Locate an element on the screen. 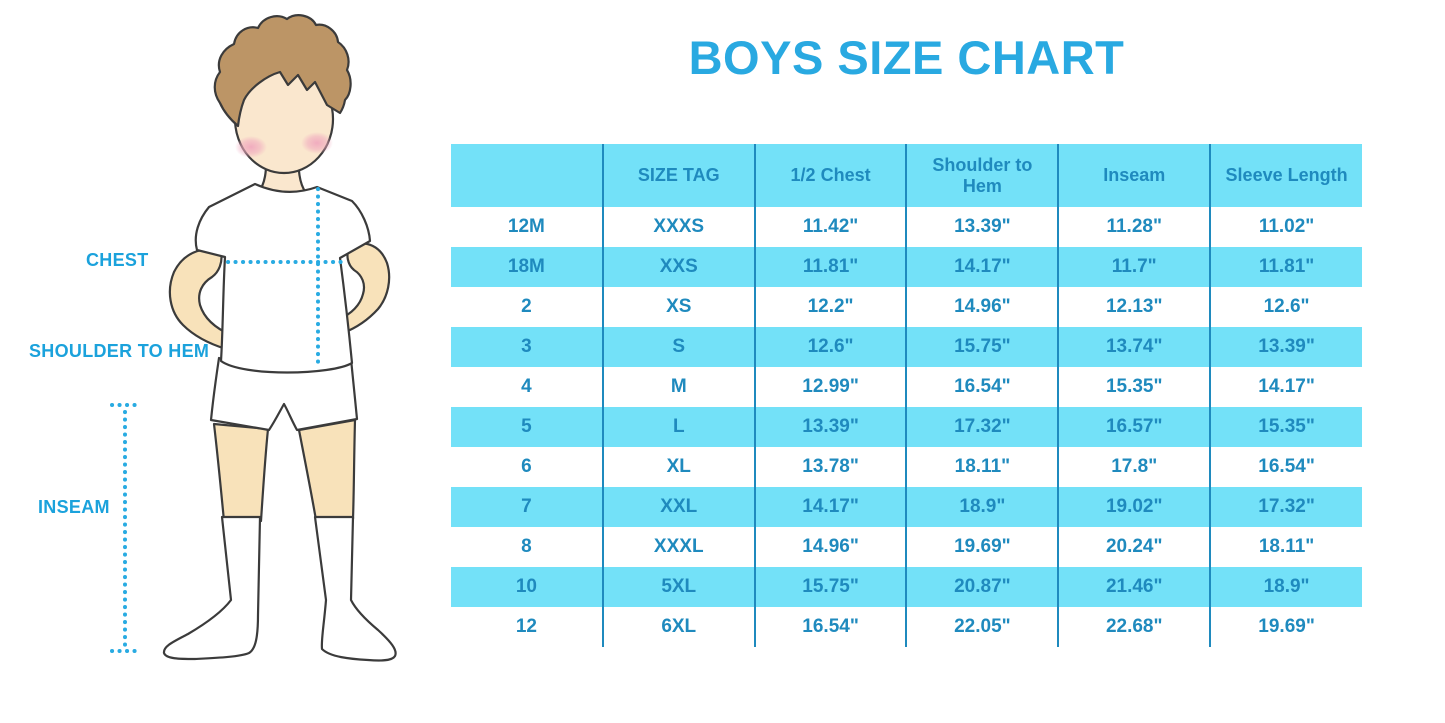 The image size is (1445, 723). size-cell: 18M is located at coordinates (526, 266).